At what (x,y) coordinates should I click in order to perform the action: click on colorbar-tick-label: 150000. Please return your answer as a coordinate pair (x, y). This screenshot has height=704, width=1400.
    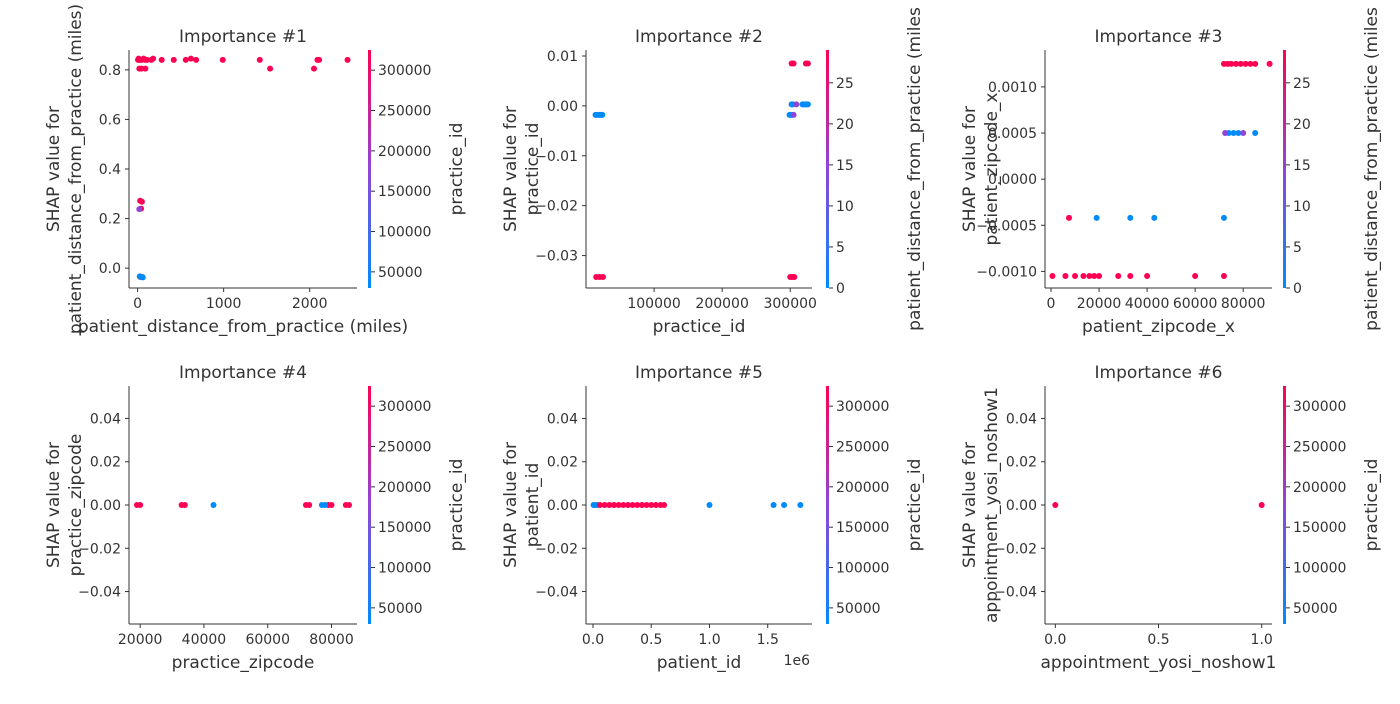
    Looking at the image, I should click on (404, 192).